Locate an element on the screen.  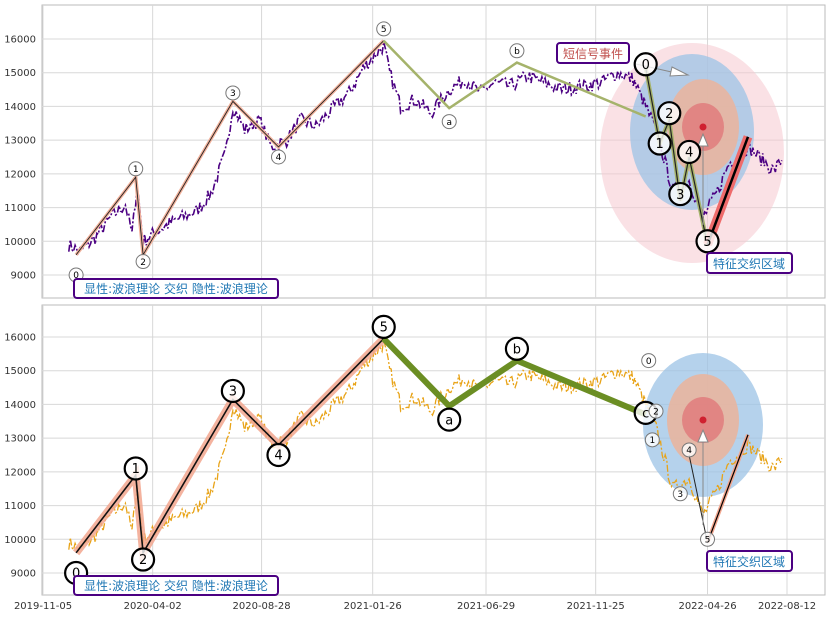
top-wave-correction-line is located at coordinates (514, 78).